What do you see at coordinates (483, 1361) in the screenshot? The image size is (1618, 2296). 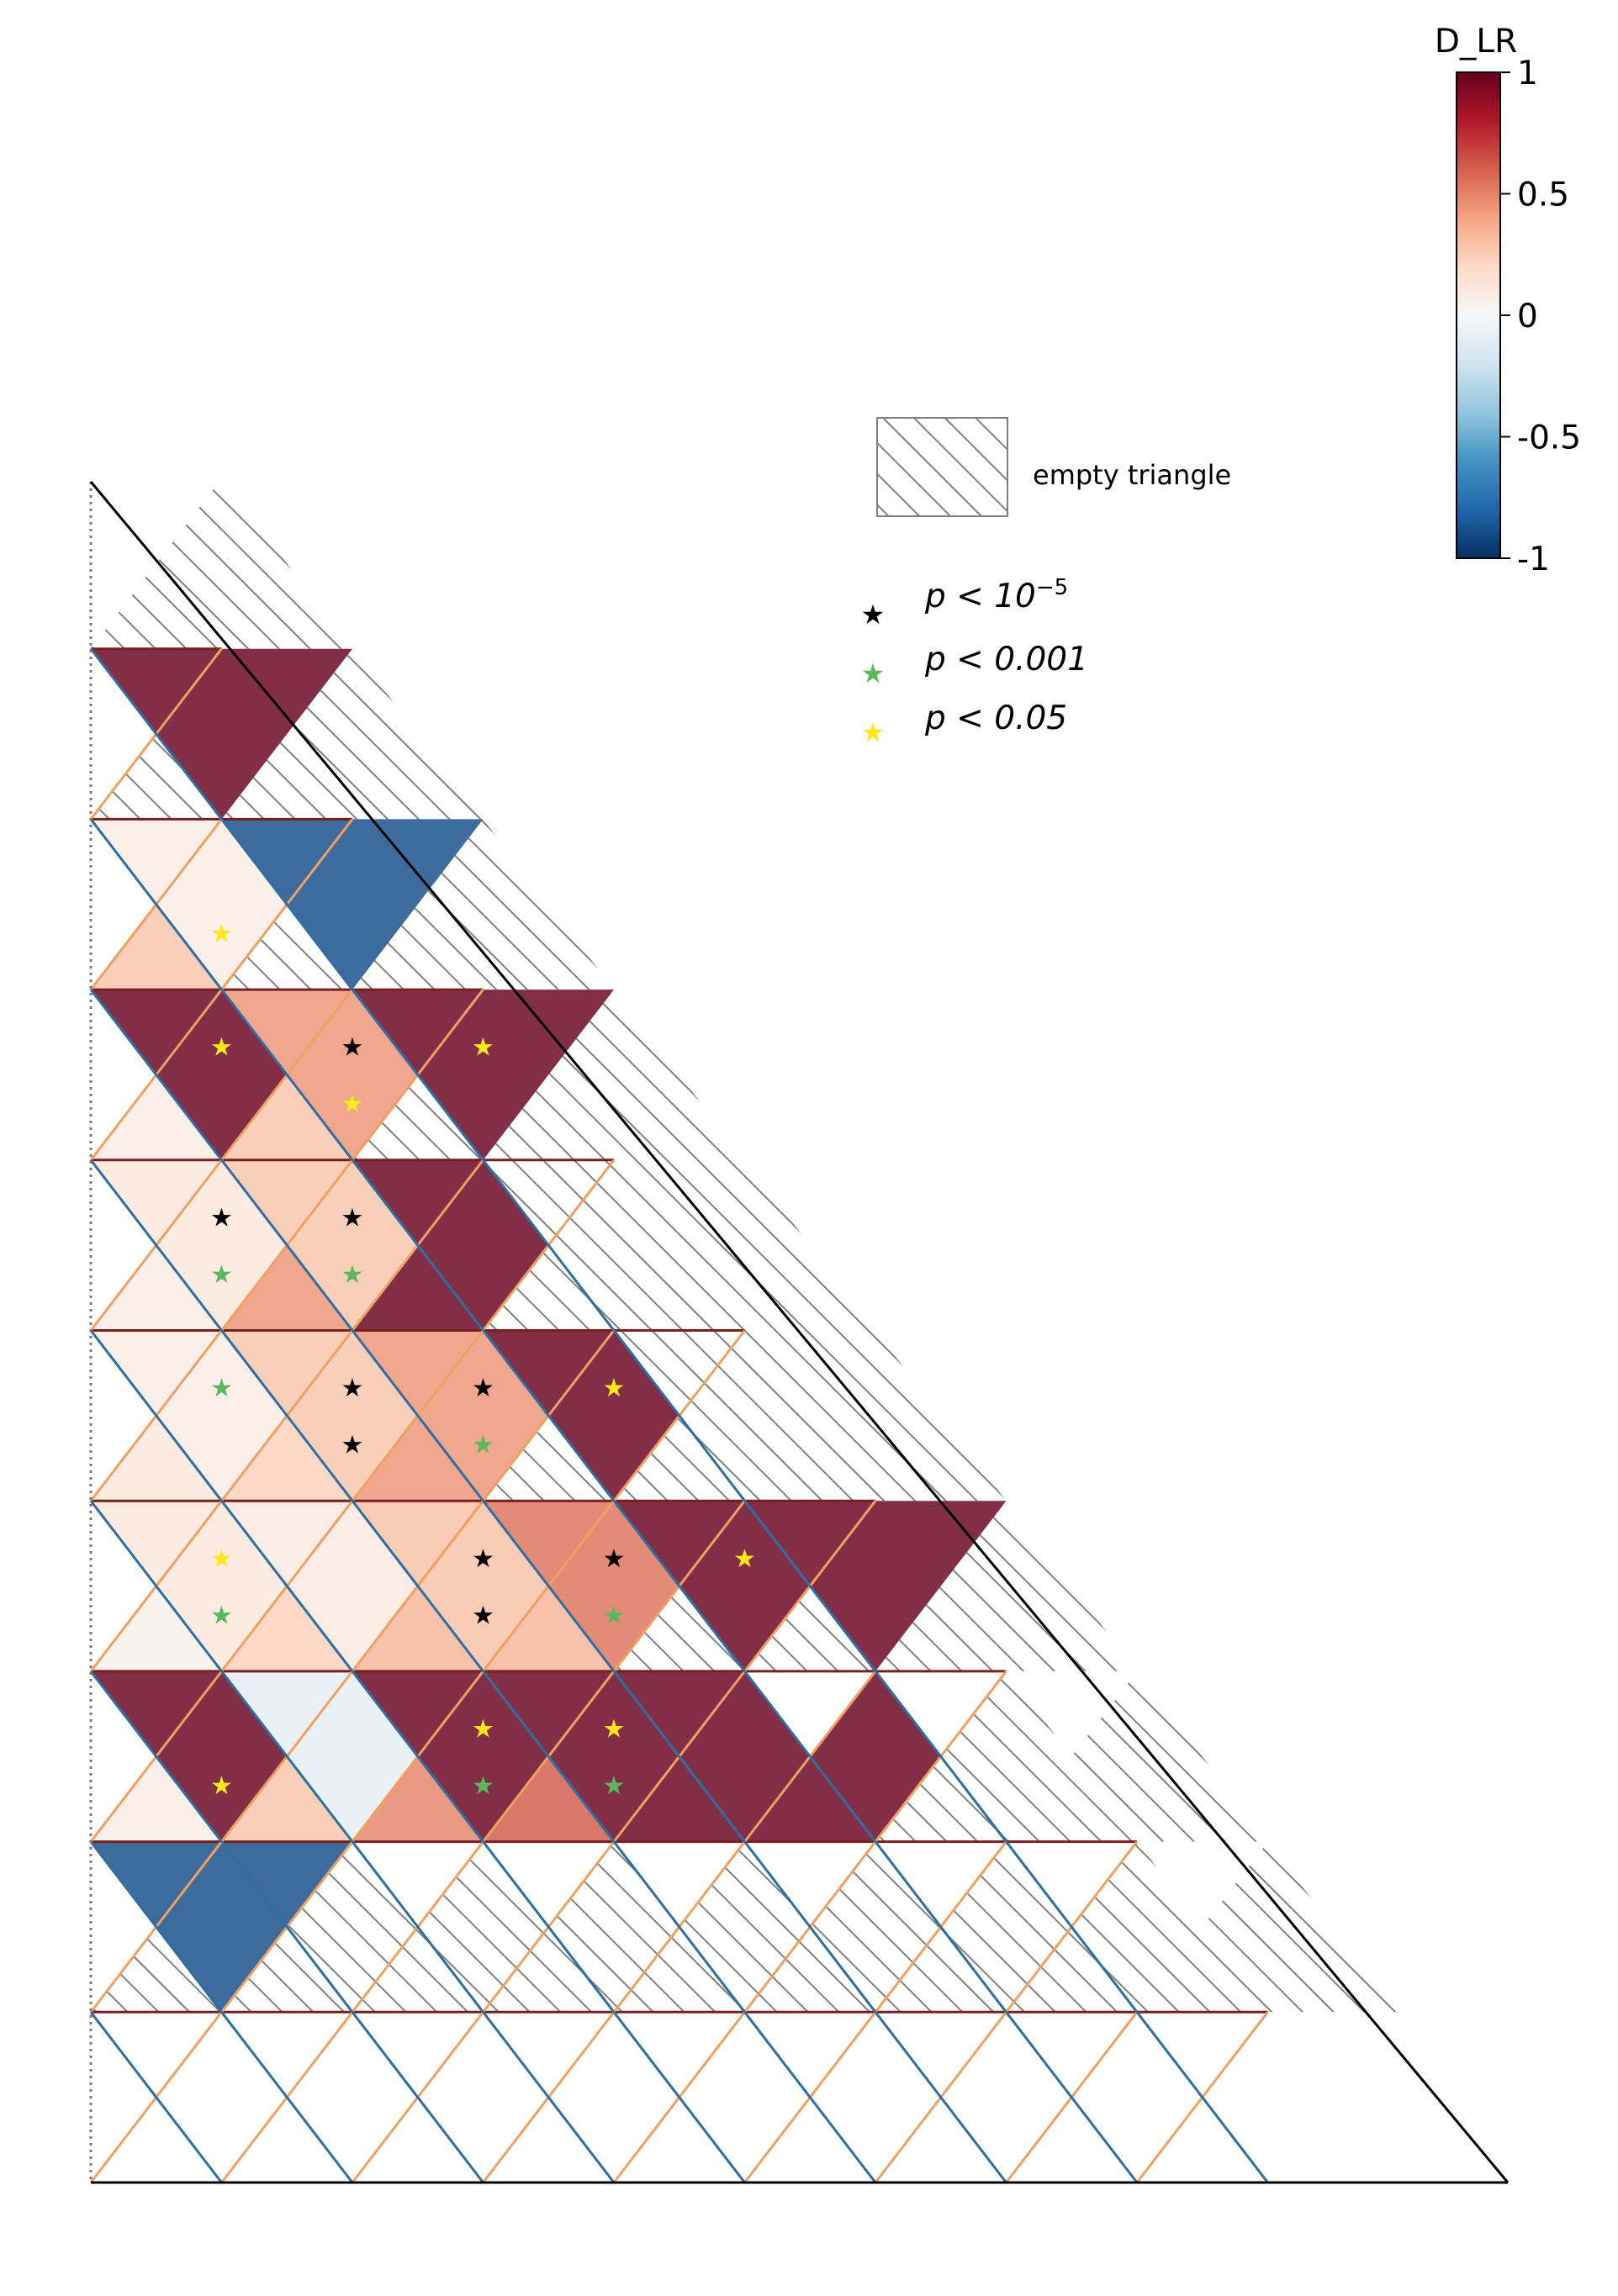 I see `significance-markers: ★ ★ ★ ★ ★ ★ ★ ★ ★ ★ ★ ★ ★ ★ ★ ★ ★ ★ ★ ★ ★ ★ ★ ★ ★ ★ ★` at bounding box center [483, 1361].